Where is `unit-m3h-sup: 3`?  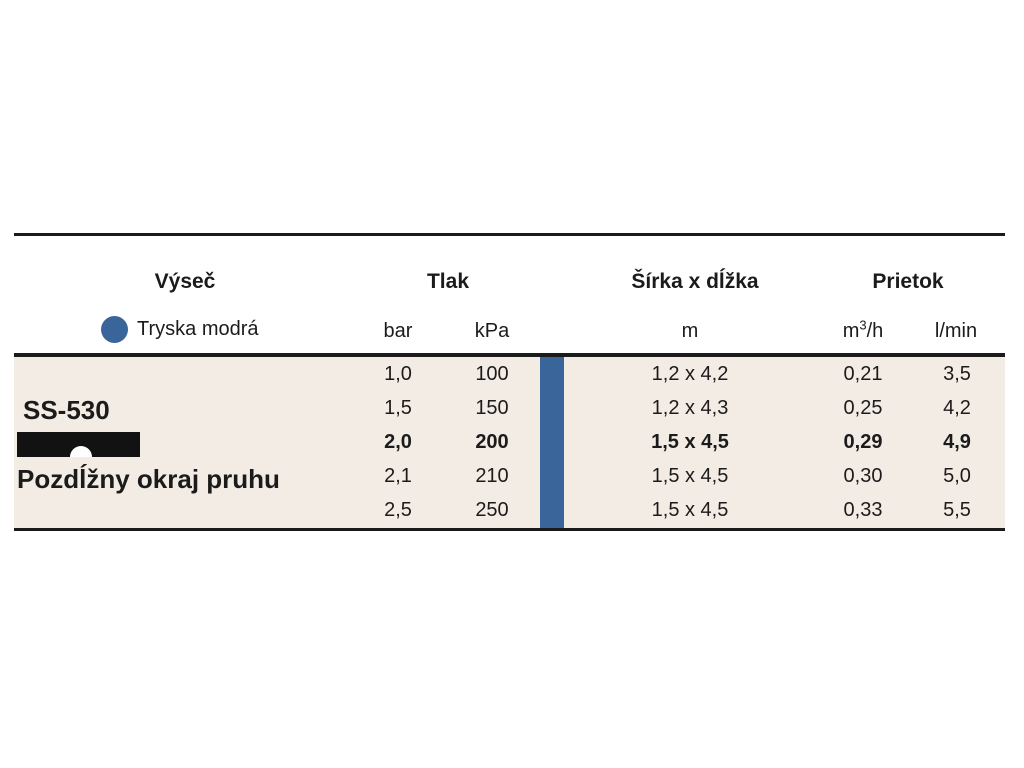 unit-m3h-sup: 3 is located at coordinates (863, 325).